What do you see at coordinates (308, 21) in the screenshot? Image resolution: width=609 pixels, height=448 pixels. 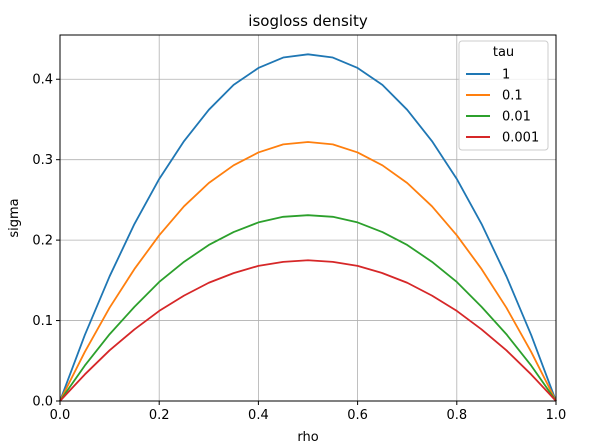 I see `chart-title: isogloss density` at bounding box center [308, 21].